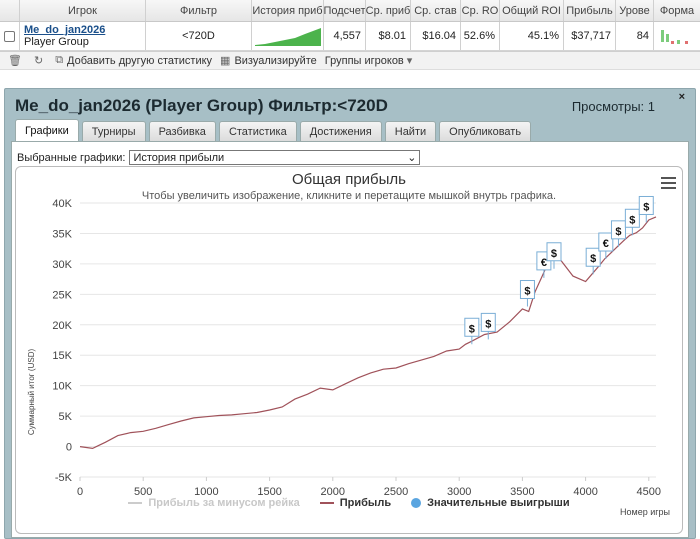 Image resolution: width=700 pixels, height=539 pixels. I want to click on close-icon: ×, so click(681, 97).